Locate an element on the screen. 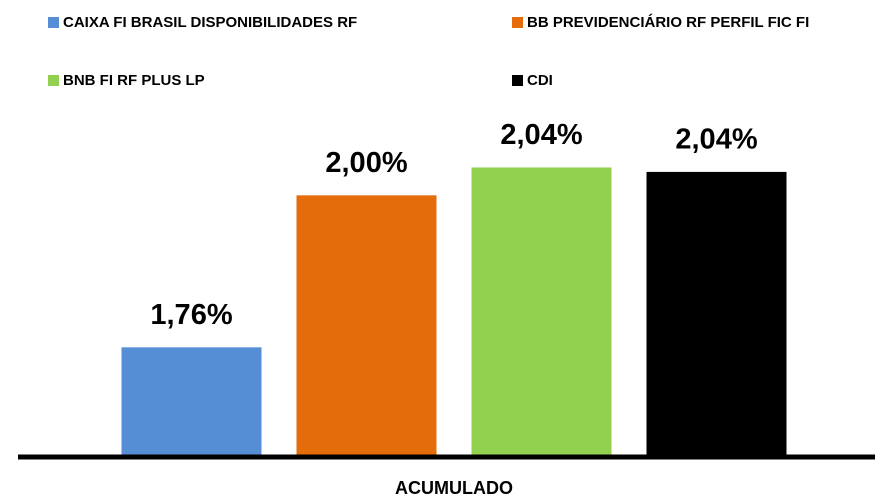  legend-label: BB PREVIDENCIÁRIO RF PERFIL FIC FI is located at coordinates (668, 22).